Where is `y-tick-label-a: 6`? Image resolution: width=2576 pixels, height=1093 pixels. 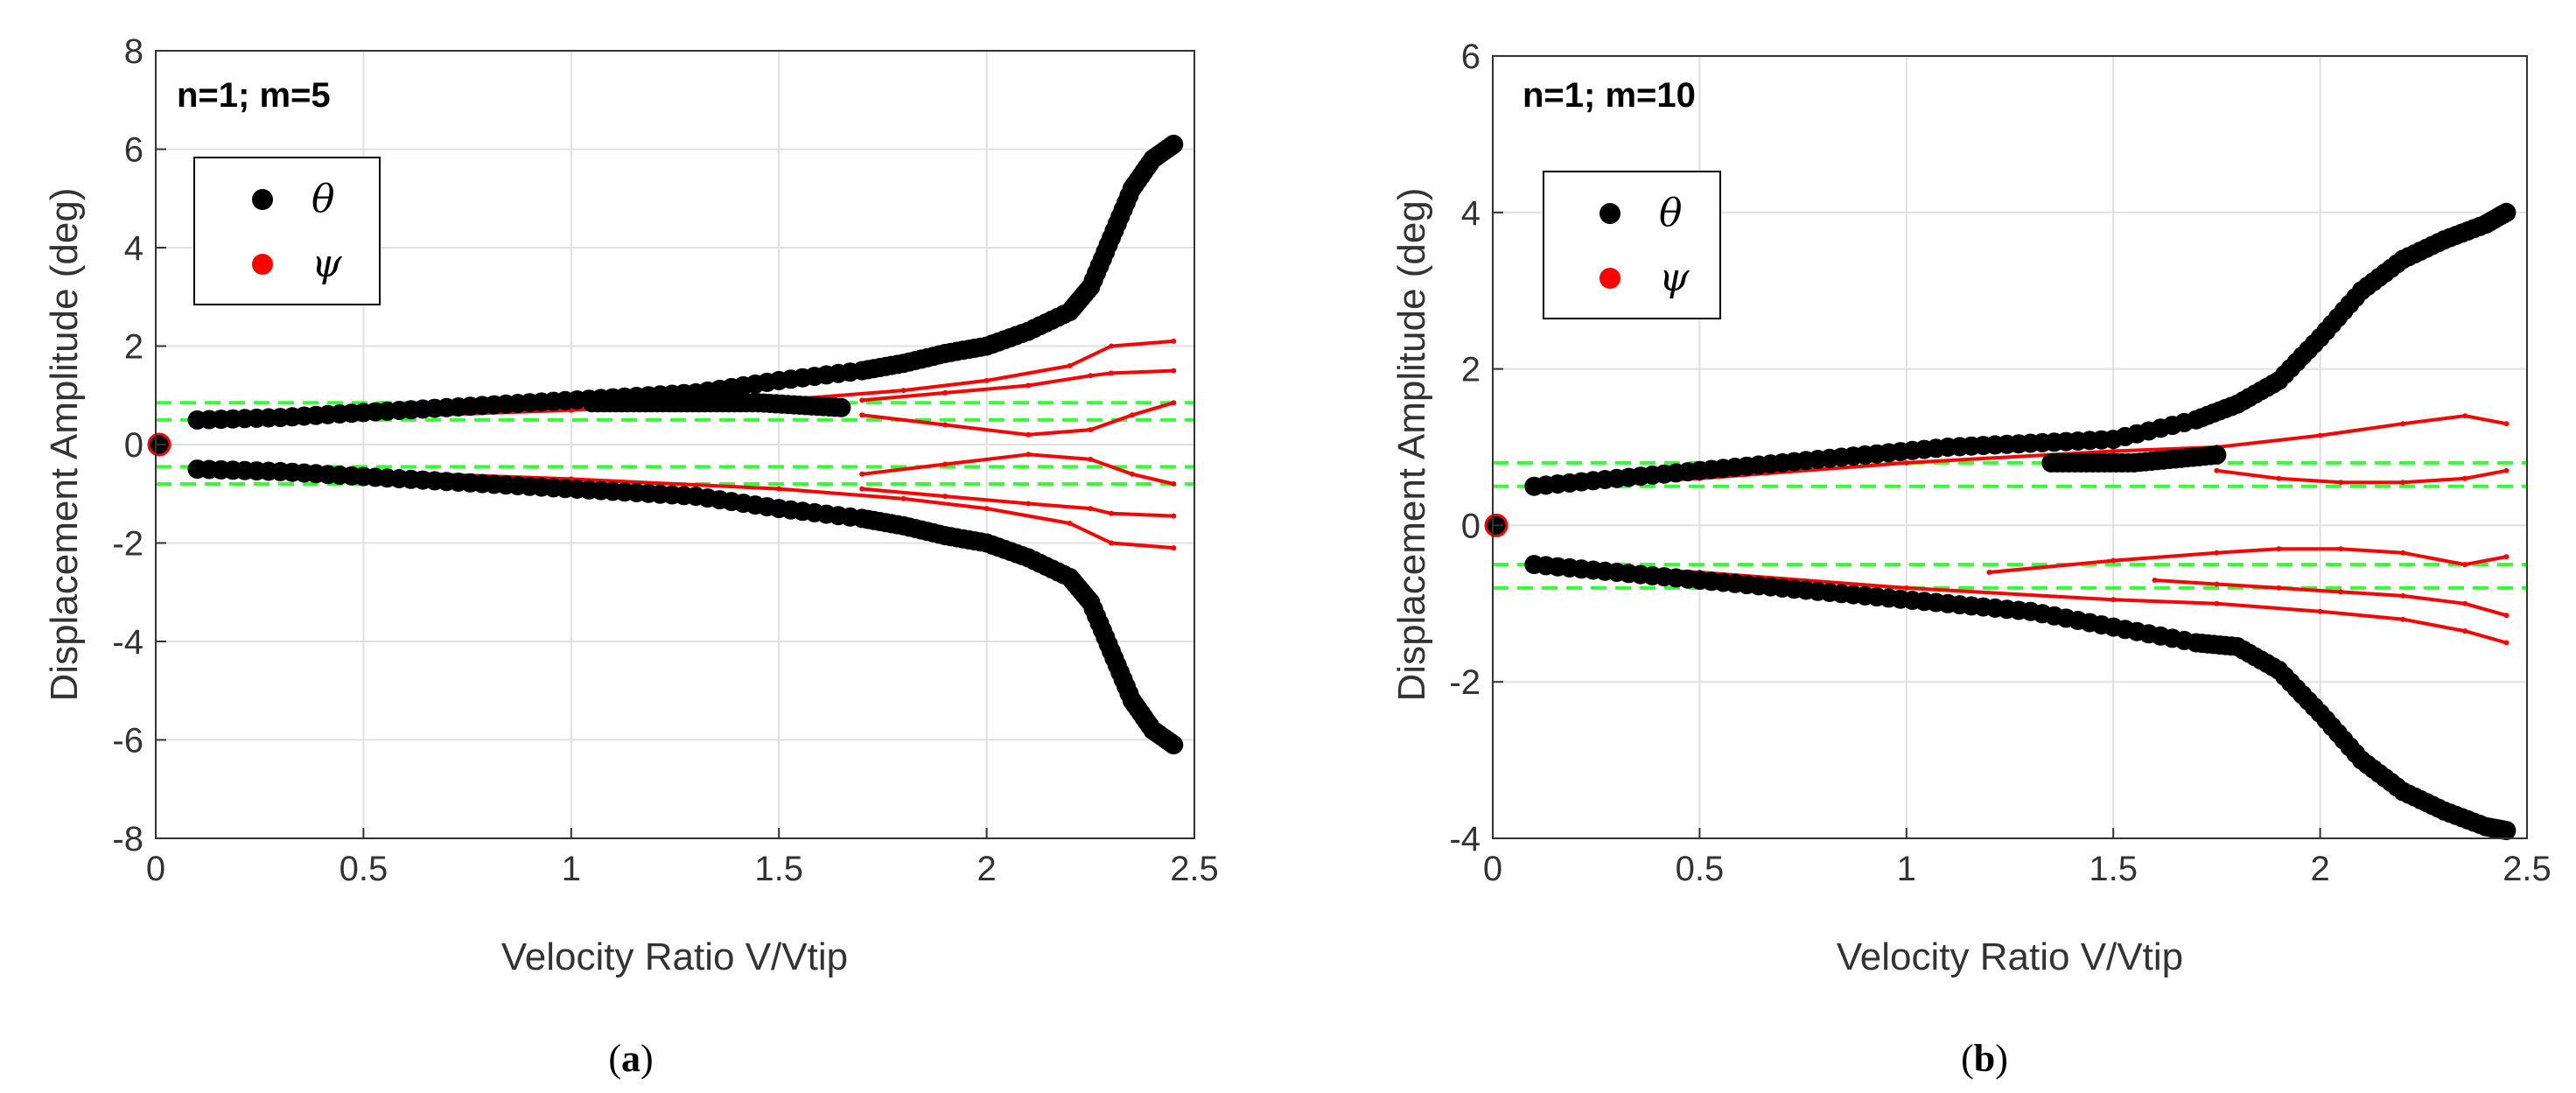 y-tick-label-a: 6 is located at coordinates (134, 151).